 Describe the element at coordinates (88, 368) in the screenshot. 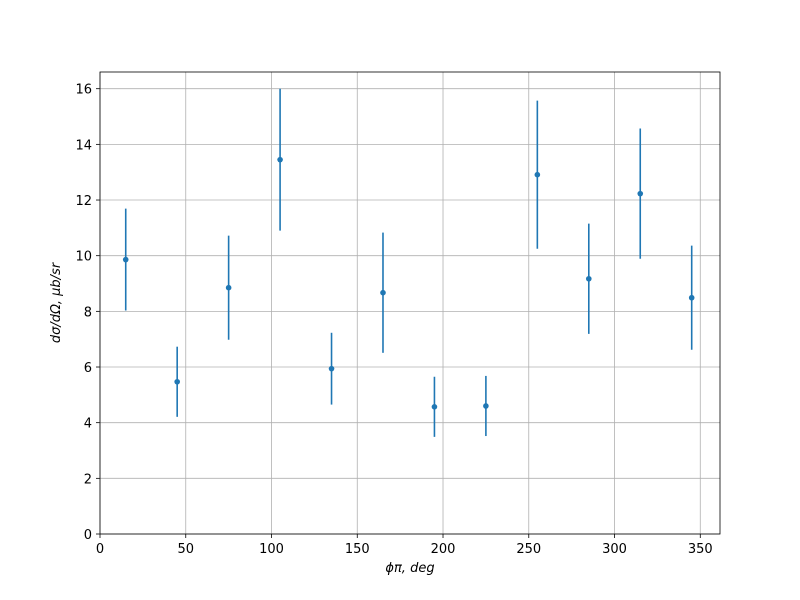

I see `y-tick-label: 6` at that location.